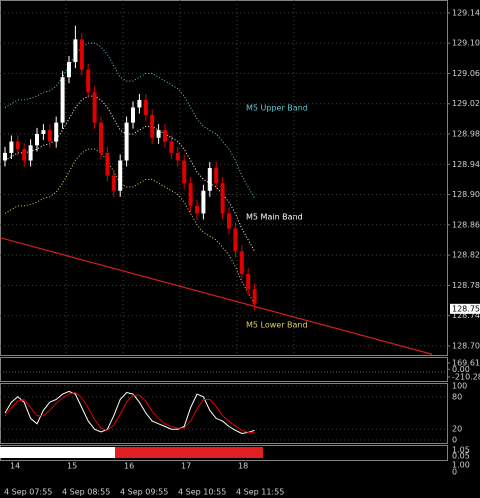  Describe the element at coordinates (144, 492) in the screenshot. I see `x-time-label: 4 Sep 09:55` at that location.